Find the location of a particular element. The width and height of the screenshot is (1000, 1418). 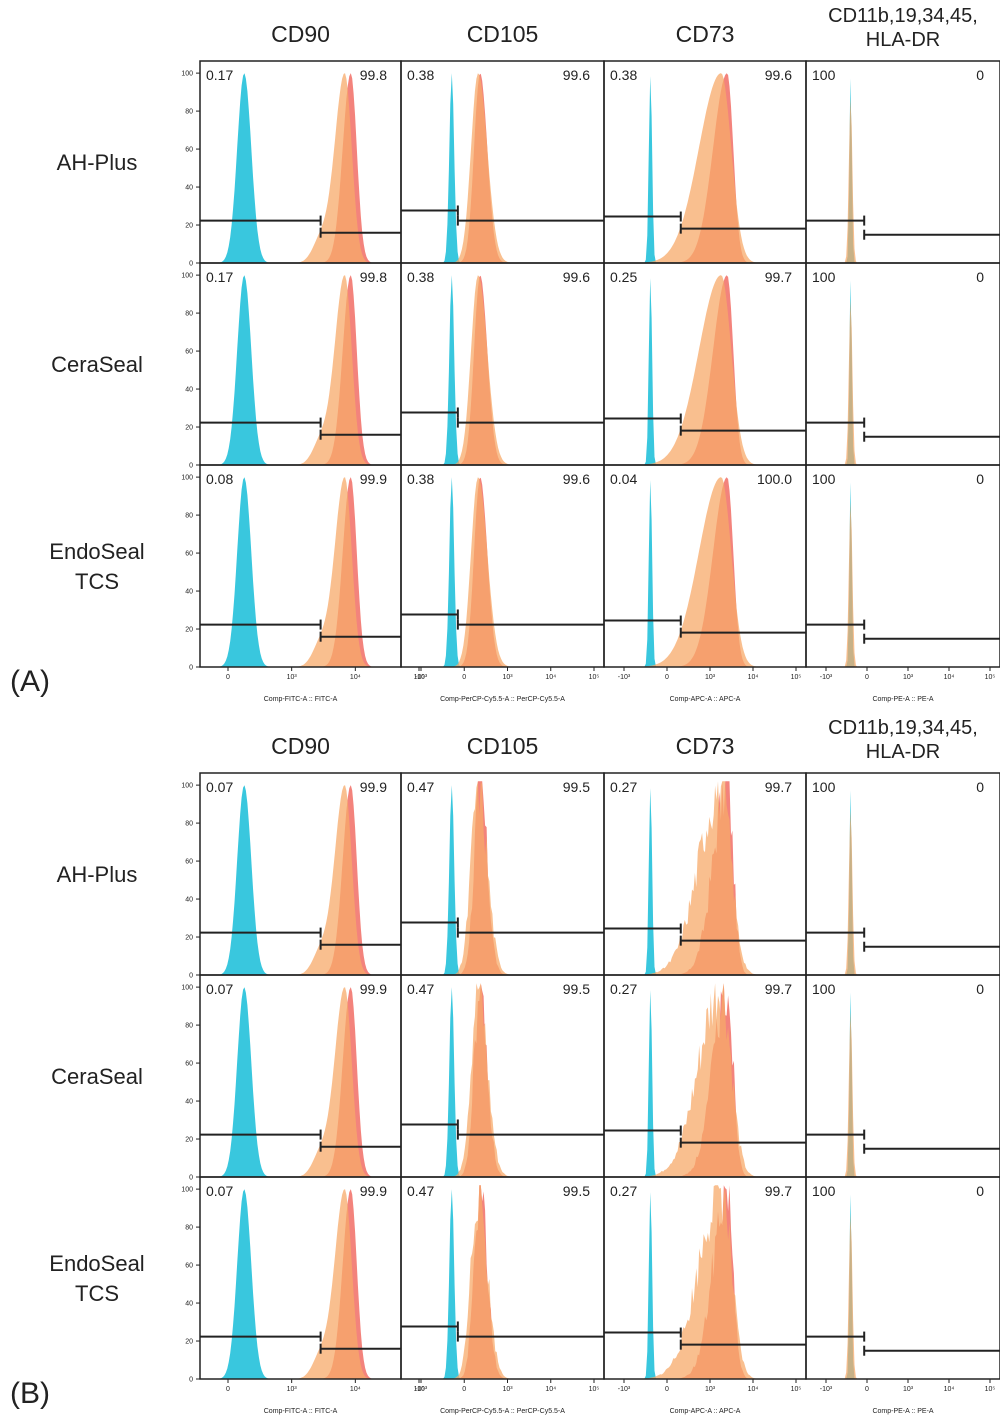

gate-percent-right: 99.6 is located at coordinates (576, 75).